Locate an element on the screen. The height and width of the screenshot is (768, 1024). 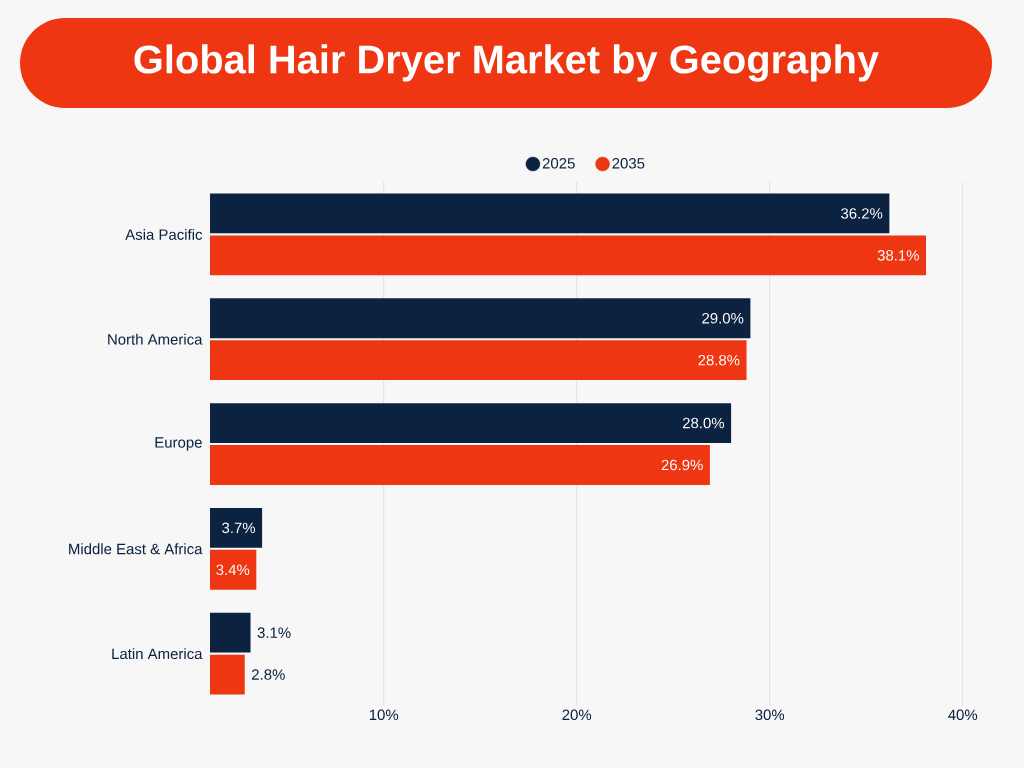
y-tick-label: Asia Pacific is located at coordinates (164, 234).